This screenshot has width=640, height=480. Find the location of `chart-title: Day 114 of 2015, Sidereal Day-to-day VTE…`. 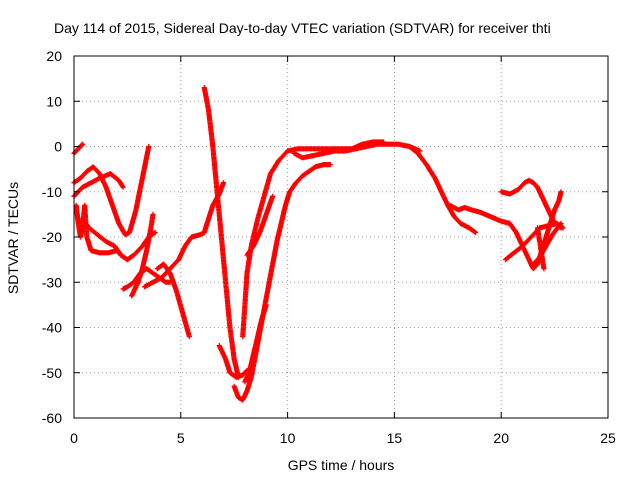

chart-title: Day 114 of 2015, Sidereal Day-to-day VTE… is located at coordinates (302, 28).